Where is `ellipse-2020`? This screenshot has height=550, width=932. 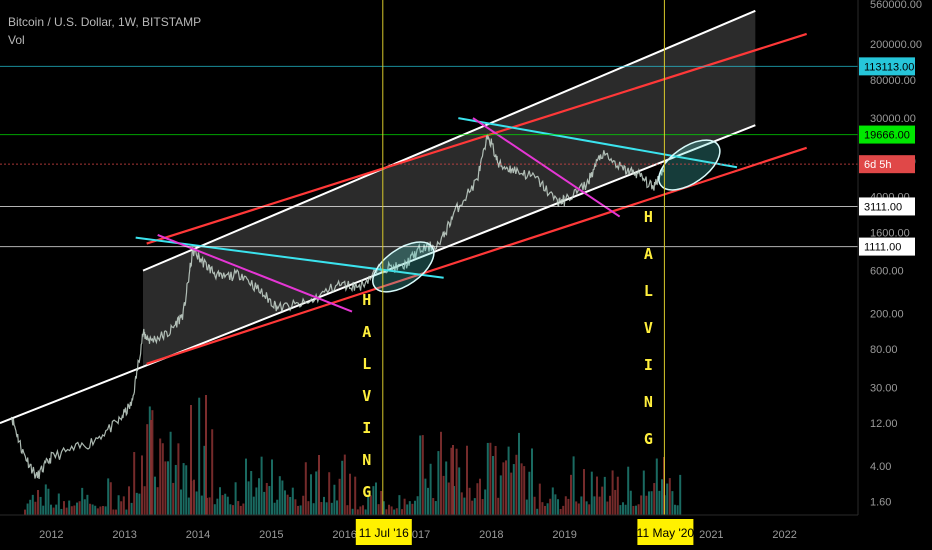 ellipse-2020 is located at coordinates (689, 165).